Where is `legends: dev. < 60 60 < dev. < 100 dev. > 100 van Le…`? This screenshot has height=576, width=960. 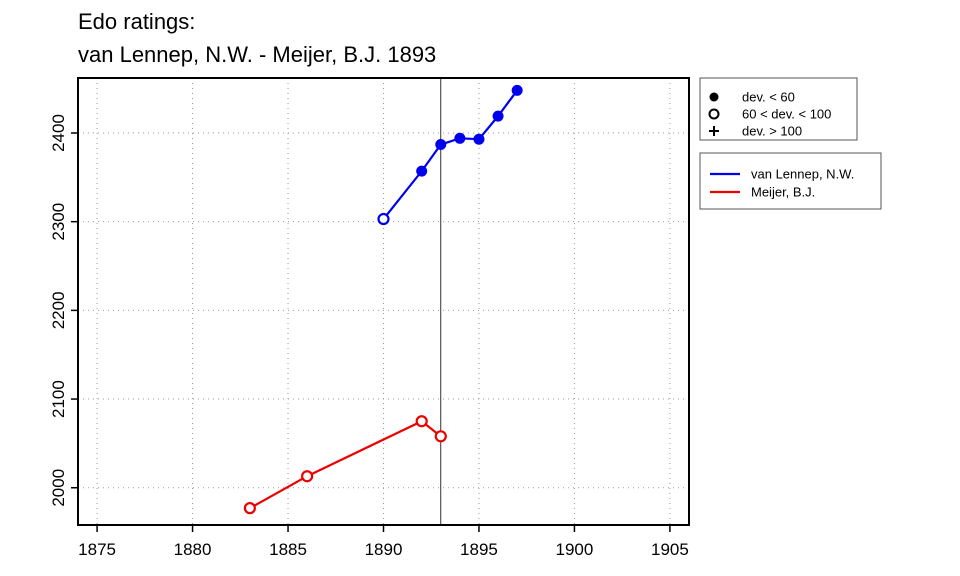
legends: dev. < 60 60 < dev. < 100 dev. > 100 van Le… is located at coordinates (790, 143).